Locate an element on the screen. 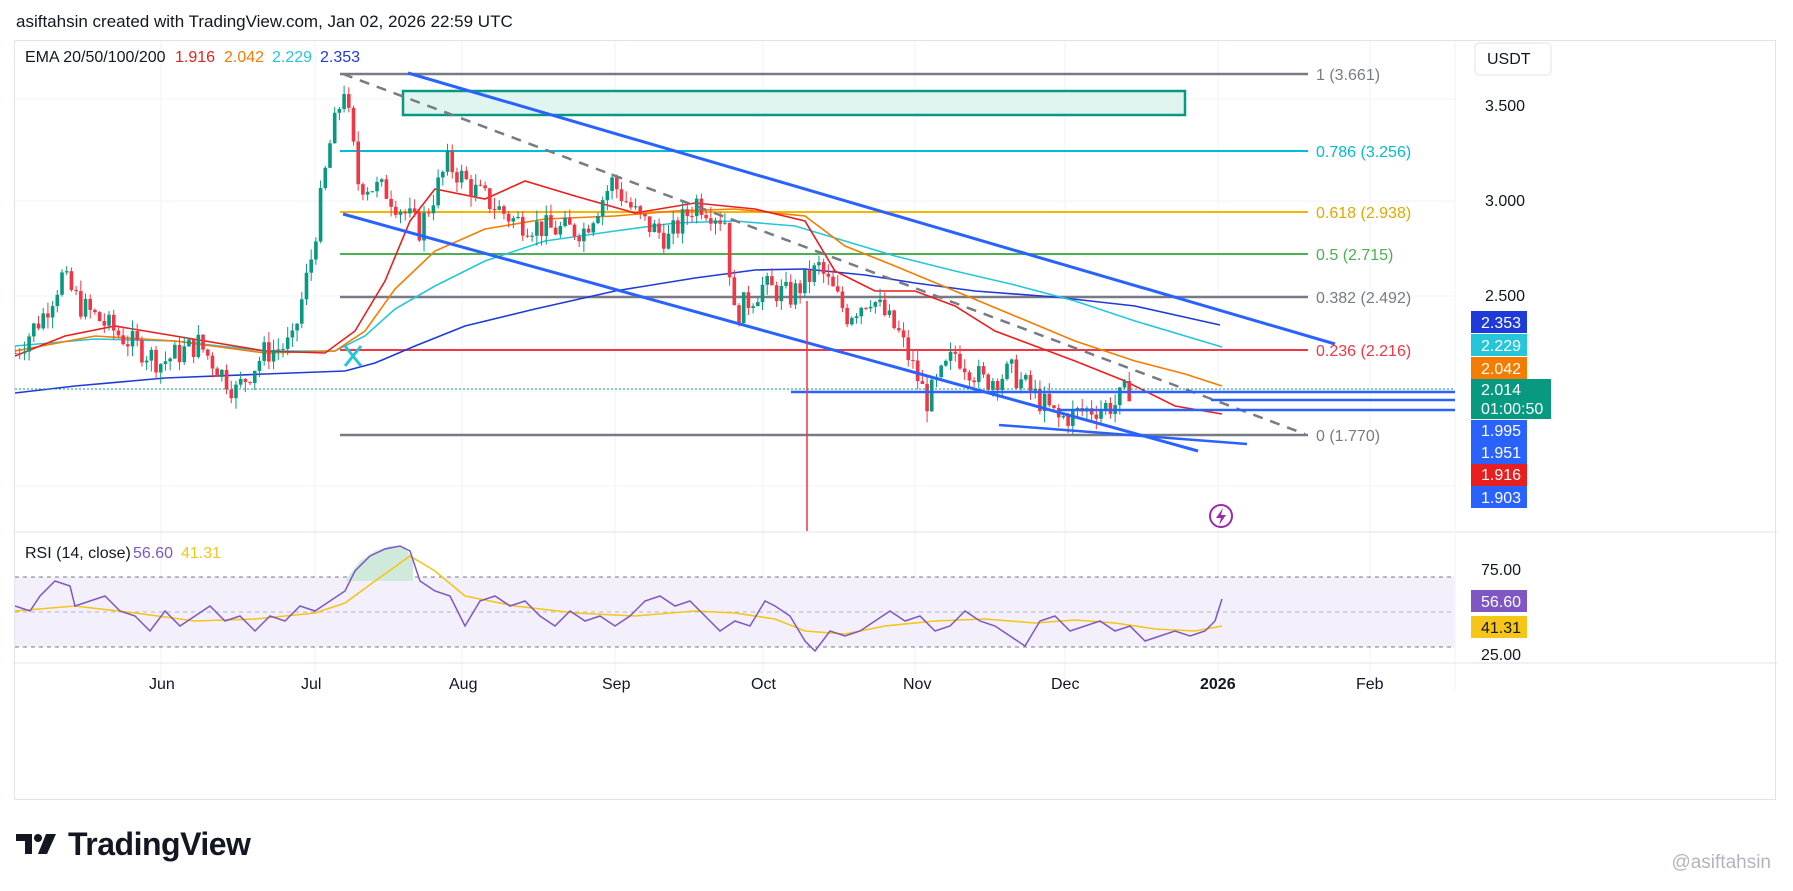  resistance-zone is located at coordinates (794, 103).